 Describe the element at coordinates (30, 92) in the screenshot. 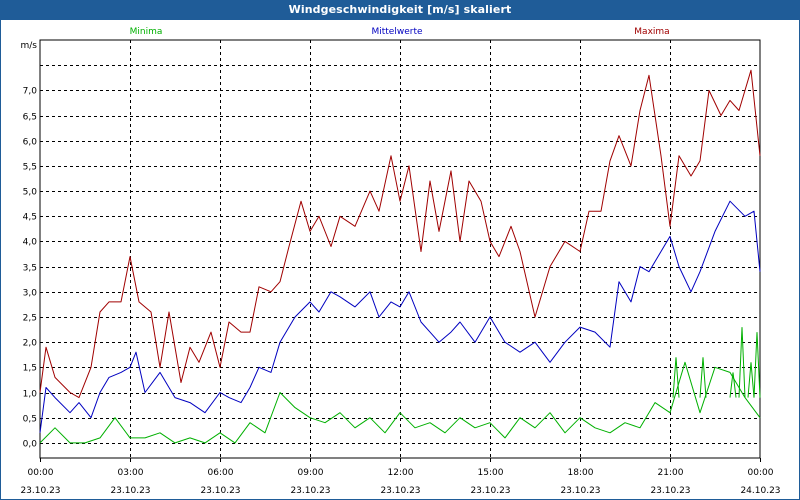

I see `y-tick-label: 7,0` at that location.